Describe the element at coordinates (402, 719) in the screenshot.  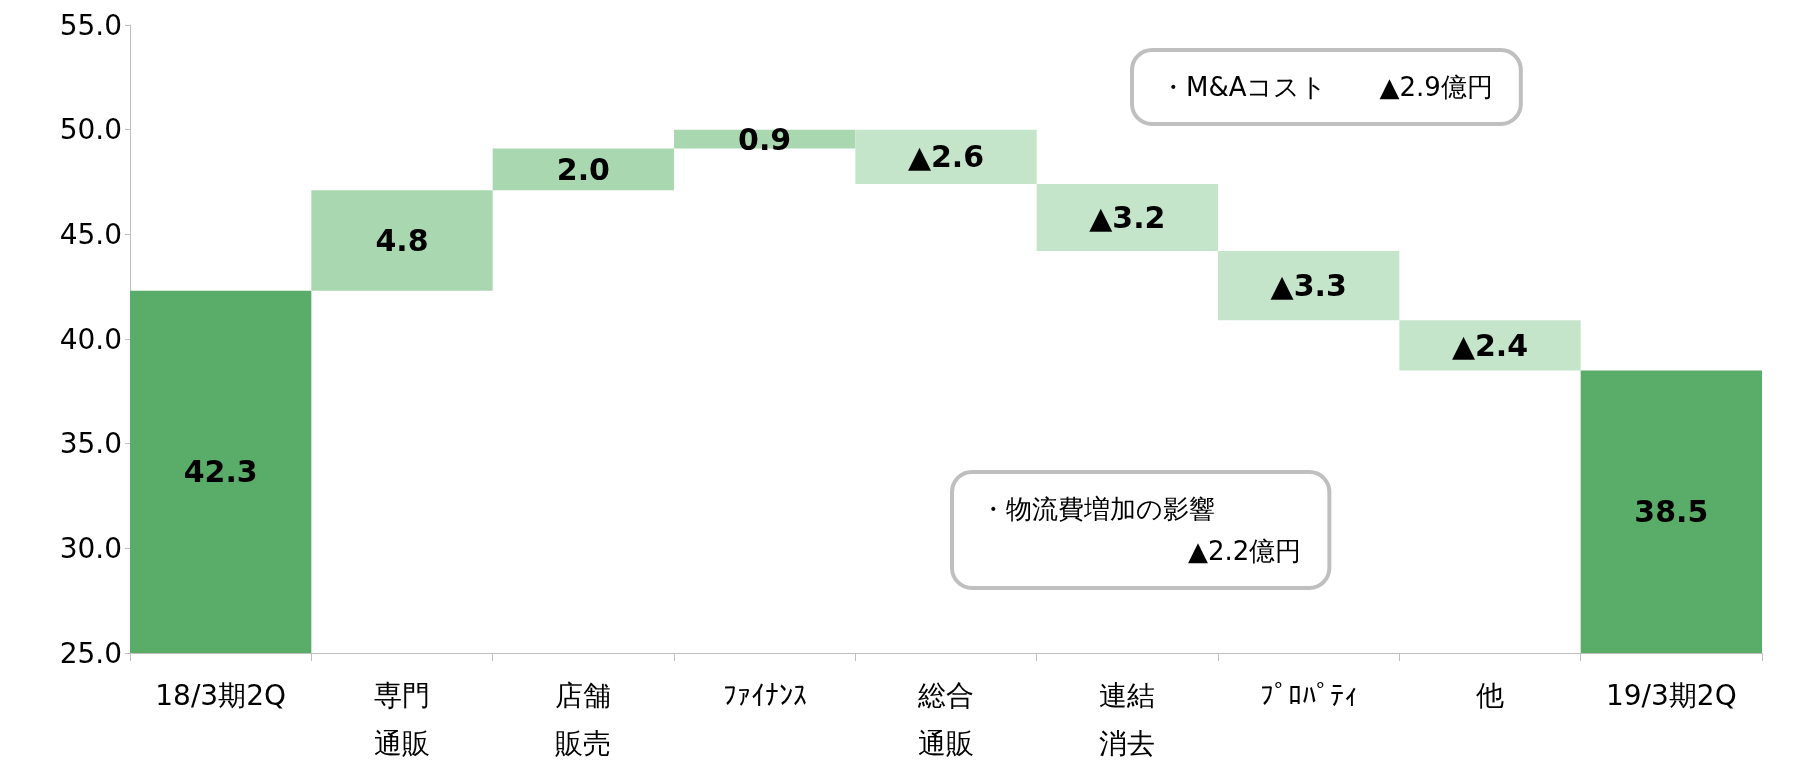
I see `x-tick-label: 専門通販` at that location.